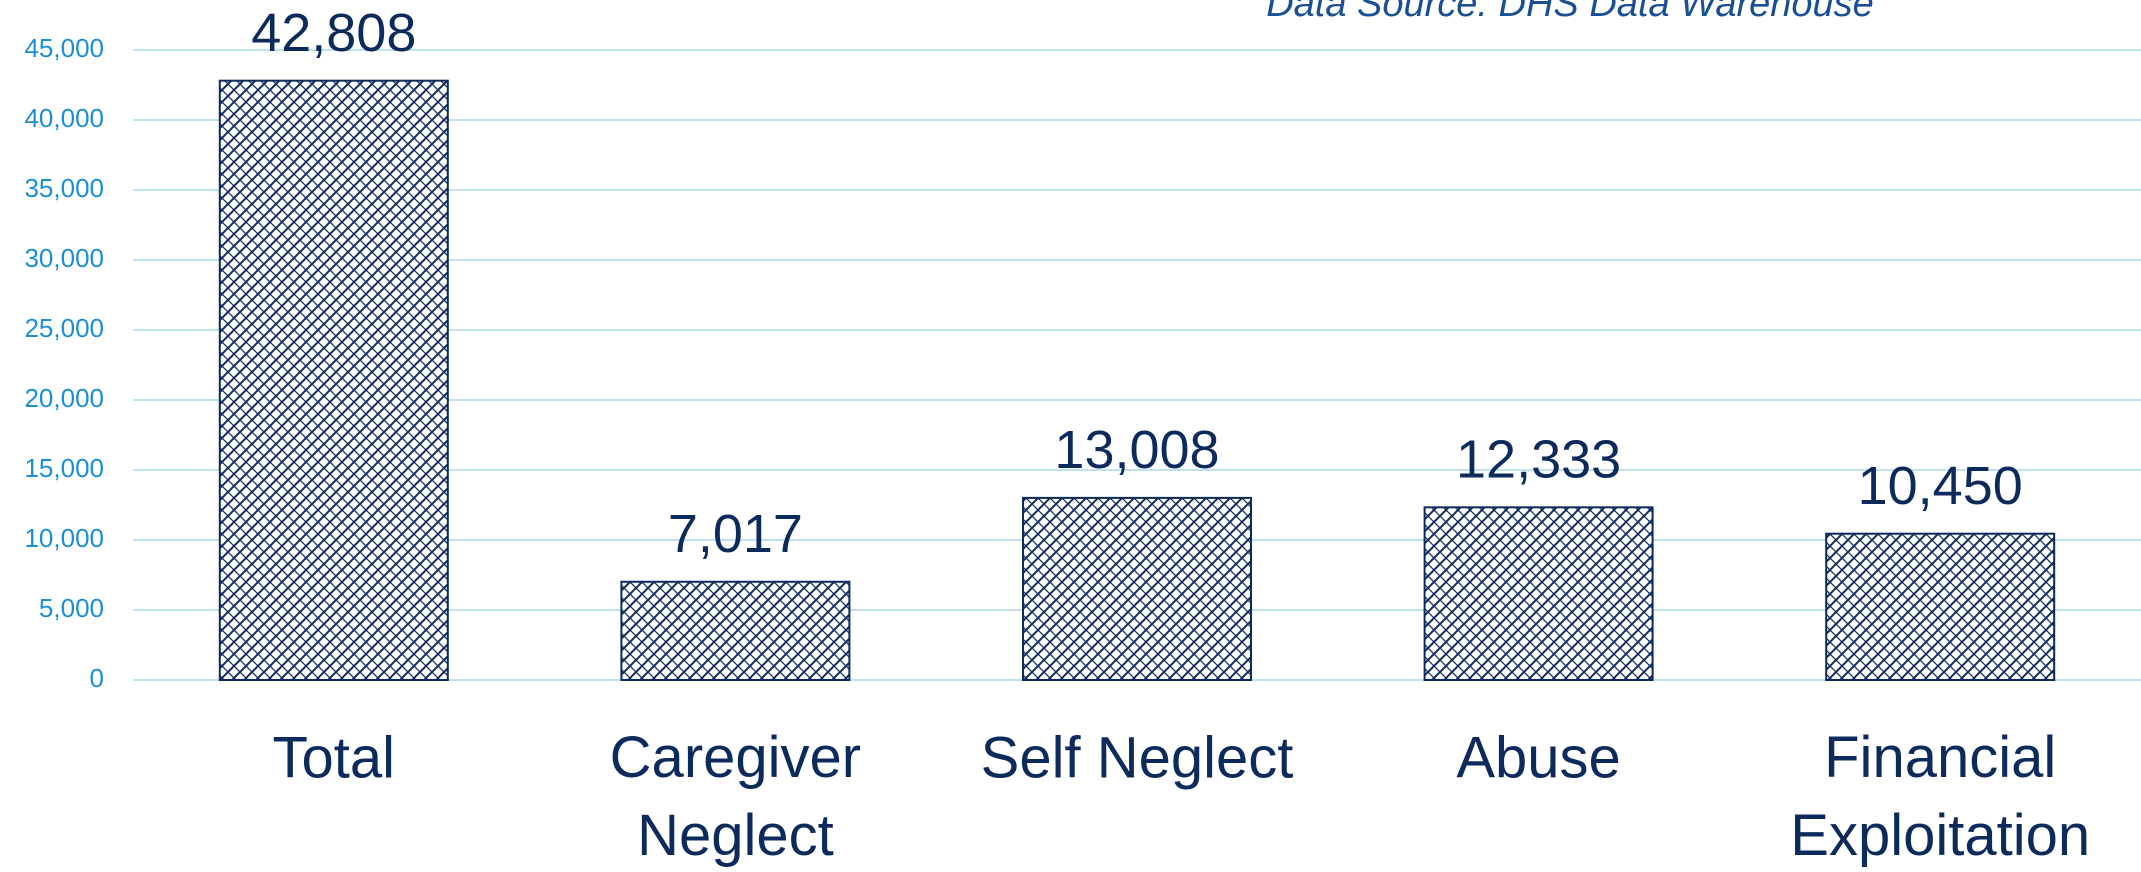 The image size is (2141, 872). What do you see at coordinates (735, 796) in the screenshot?
I see `x-tick-label: Caregiver Neglect` at bounding box center [735, 796].